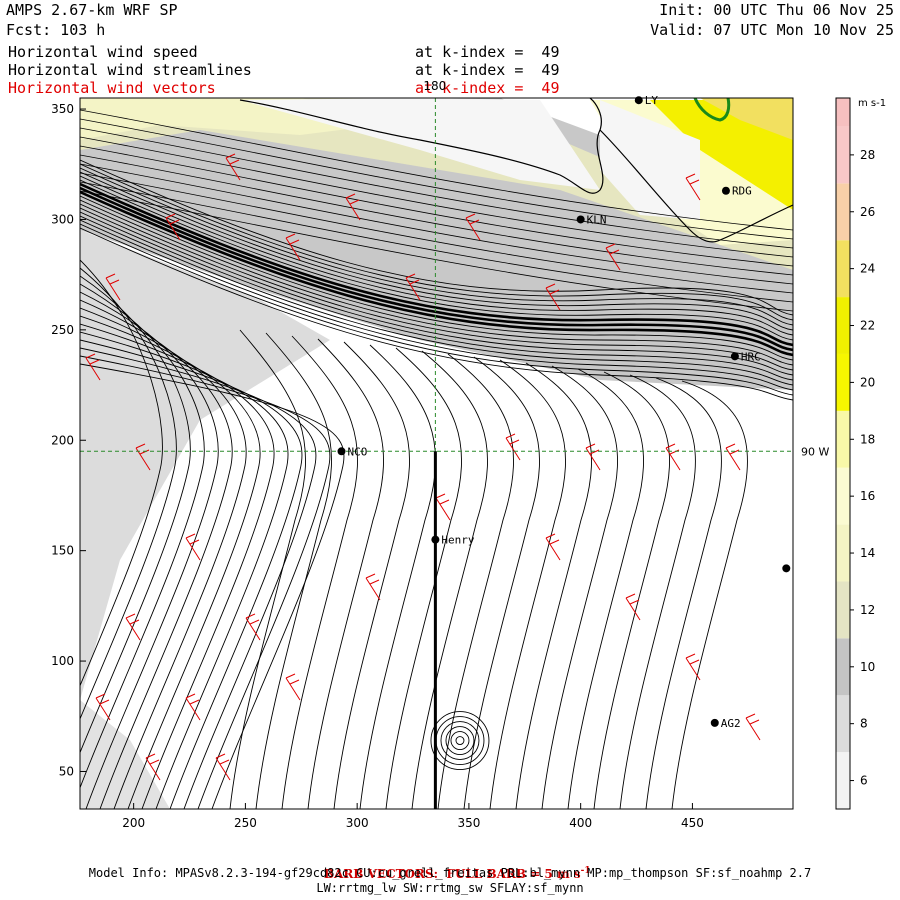 This screenshot has height=900, width=900. Describe the element at coordinates (434, 86) in the screenshot. I see `meridian-label: 180` at that location.